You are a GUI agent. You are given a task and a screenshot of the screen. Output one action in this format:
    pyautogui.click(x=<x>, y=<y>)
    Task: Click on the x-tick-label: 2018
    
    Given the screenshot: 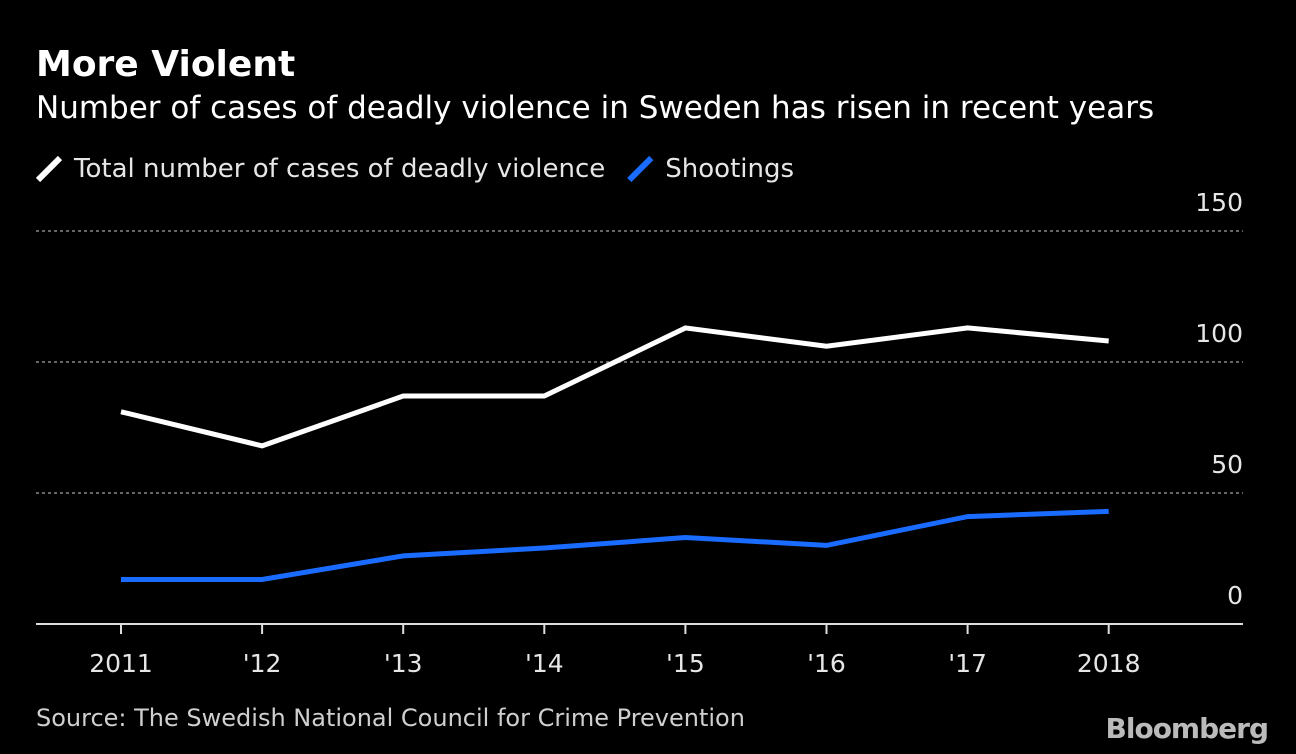 What is the action you would take?
    pyautogui.click(x=1109, y=663)
    